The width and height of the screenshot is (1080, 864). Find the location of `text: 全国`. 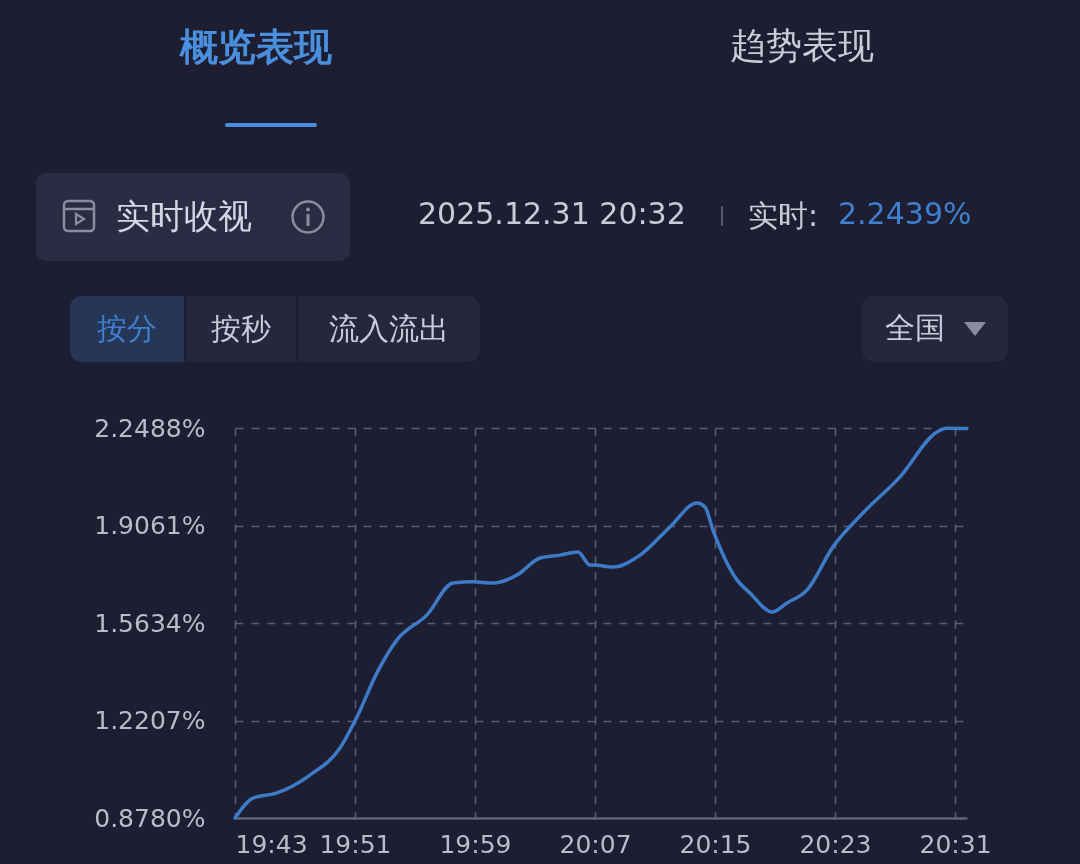

text: 全国 is located at coordinates (915, 328).